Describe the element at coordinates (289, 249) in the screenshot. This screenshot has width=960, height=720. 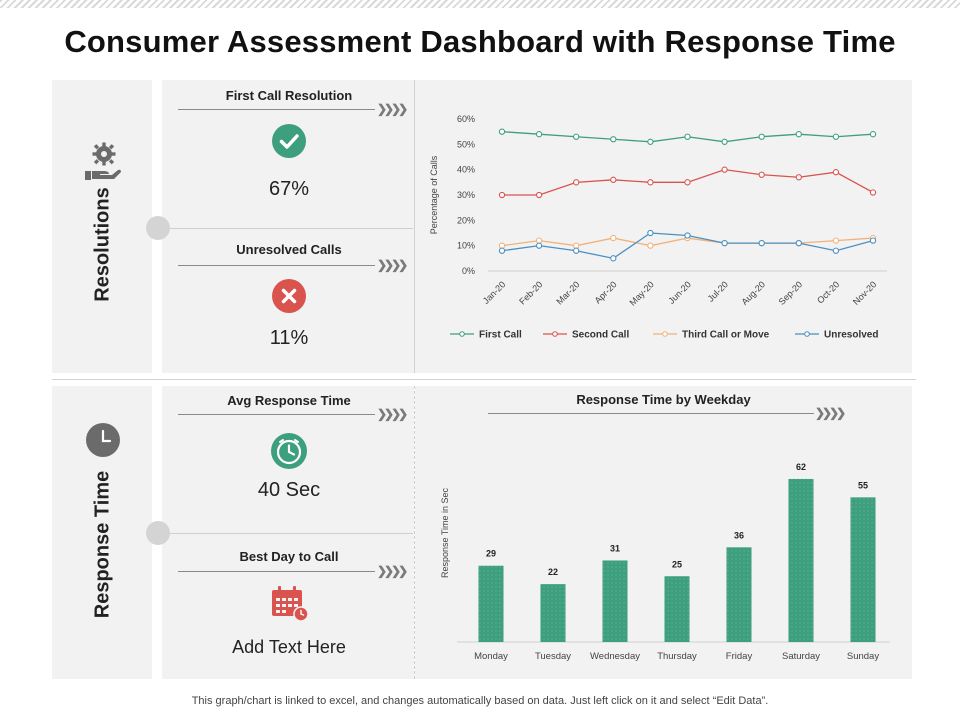
I see `unresolved-calls-title: Unresolved Calls` at that location.